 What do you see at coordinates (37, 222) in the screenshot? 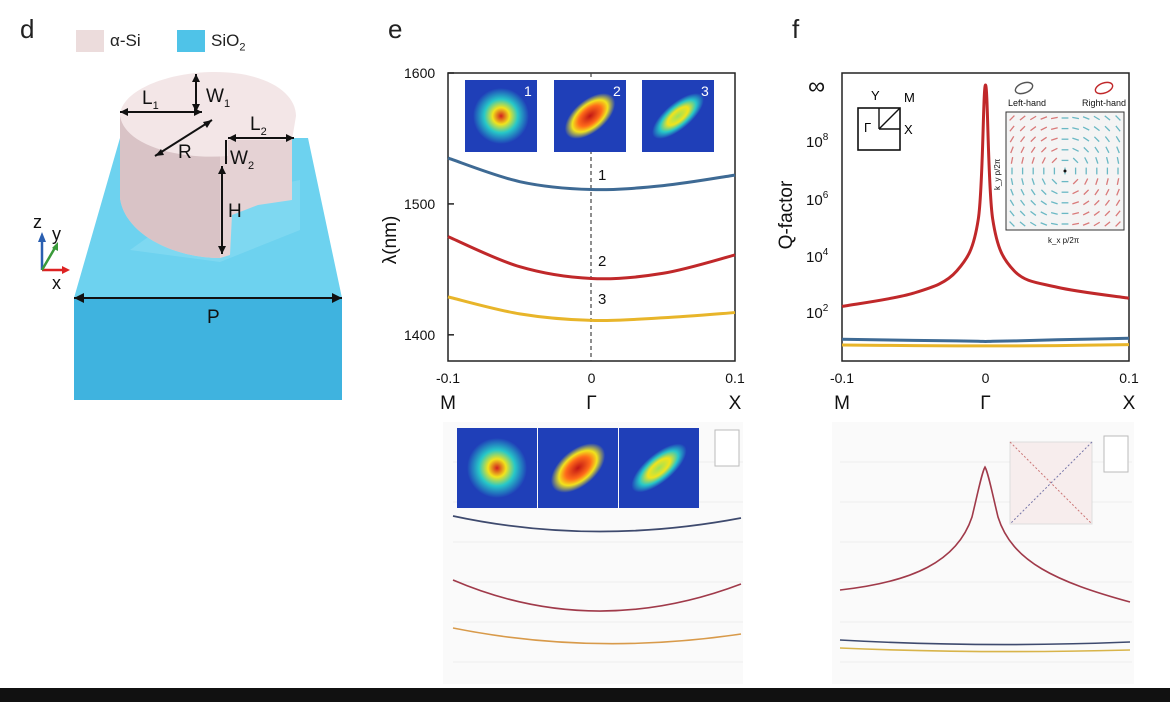
I see `axis-z-label: z` at bounding box center [37, 222].